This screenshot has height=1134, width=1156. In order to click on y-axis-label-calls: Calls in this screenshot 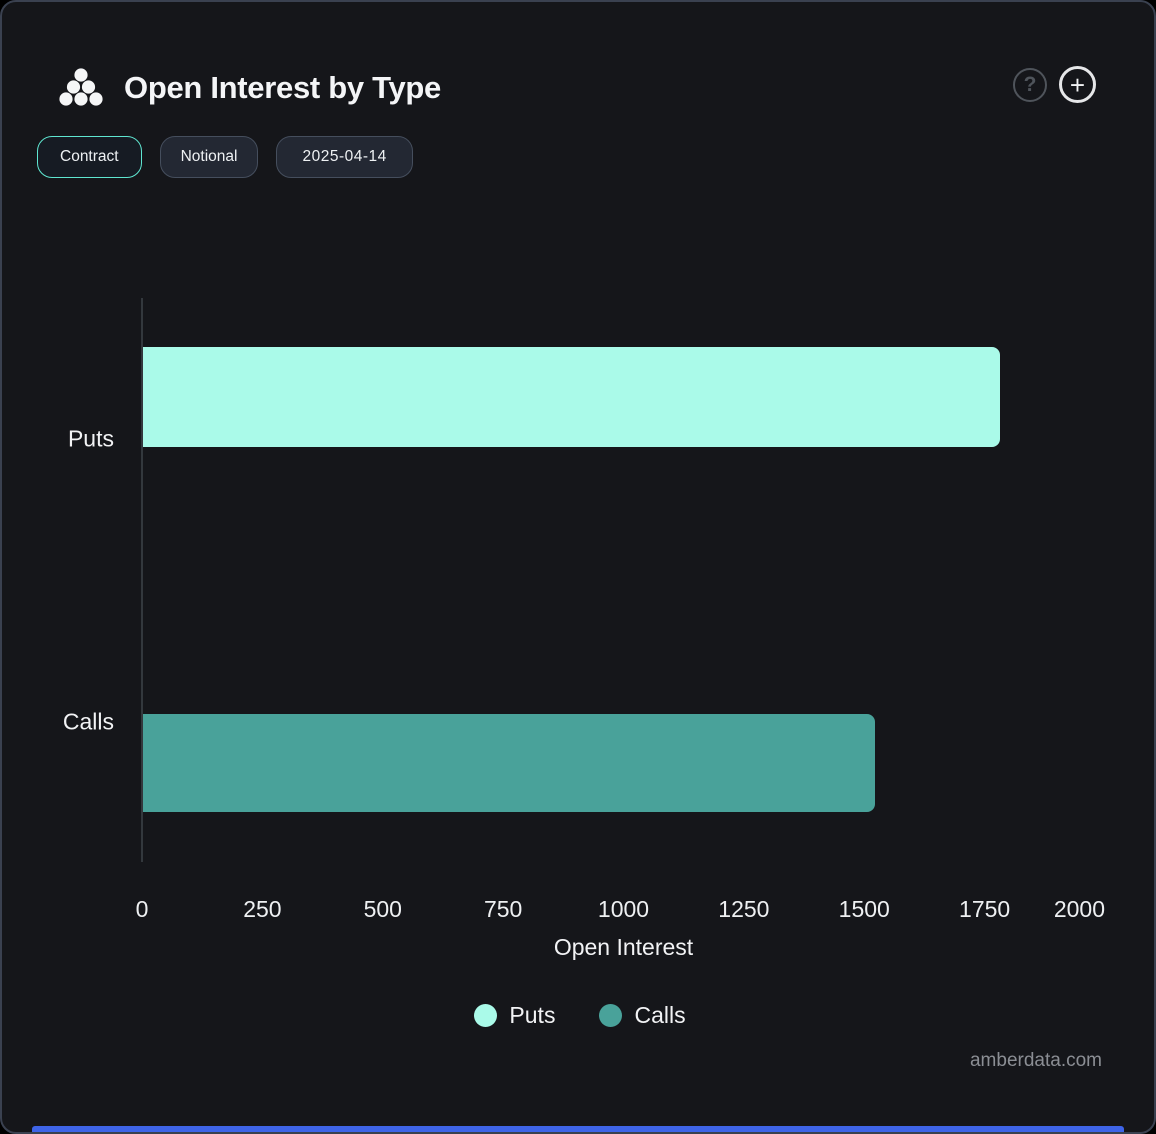, I will do `click(88, 721)`.